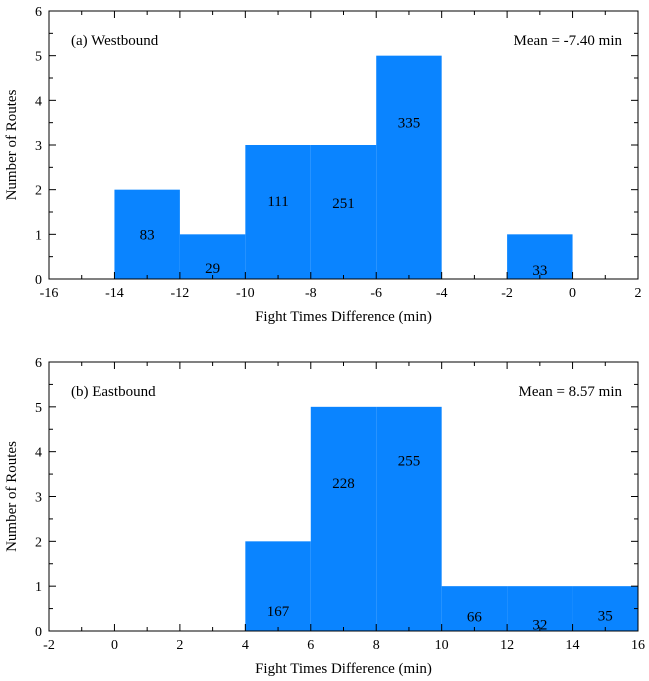 The image size is (649, 681). What do you see at coordinates (568, 41) in the screenshot?
I see `mean-label: Mean = -7.40 min` at bounding box center [568, 41].